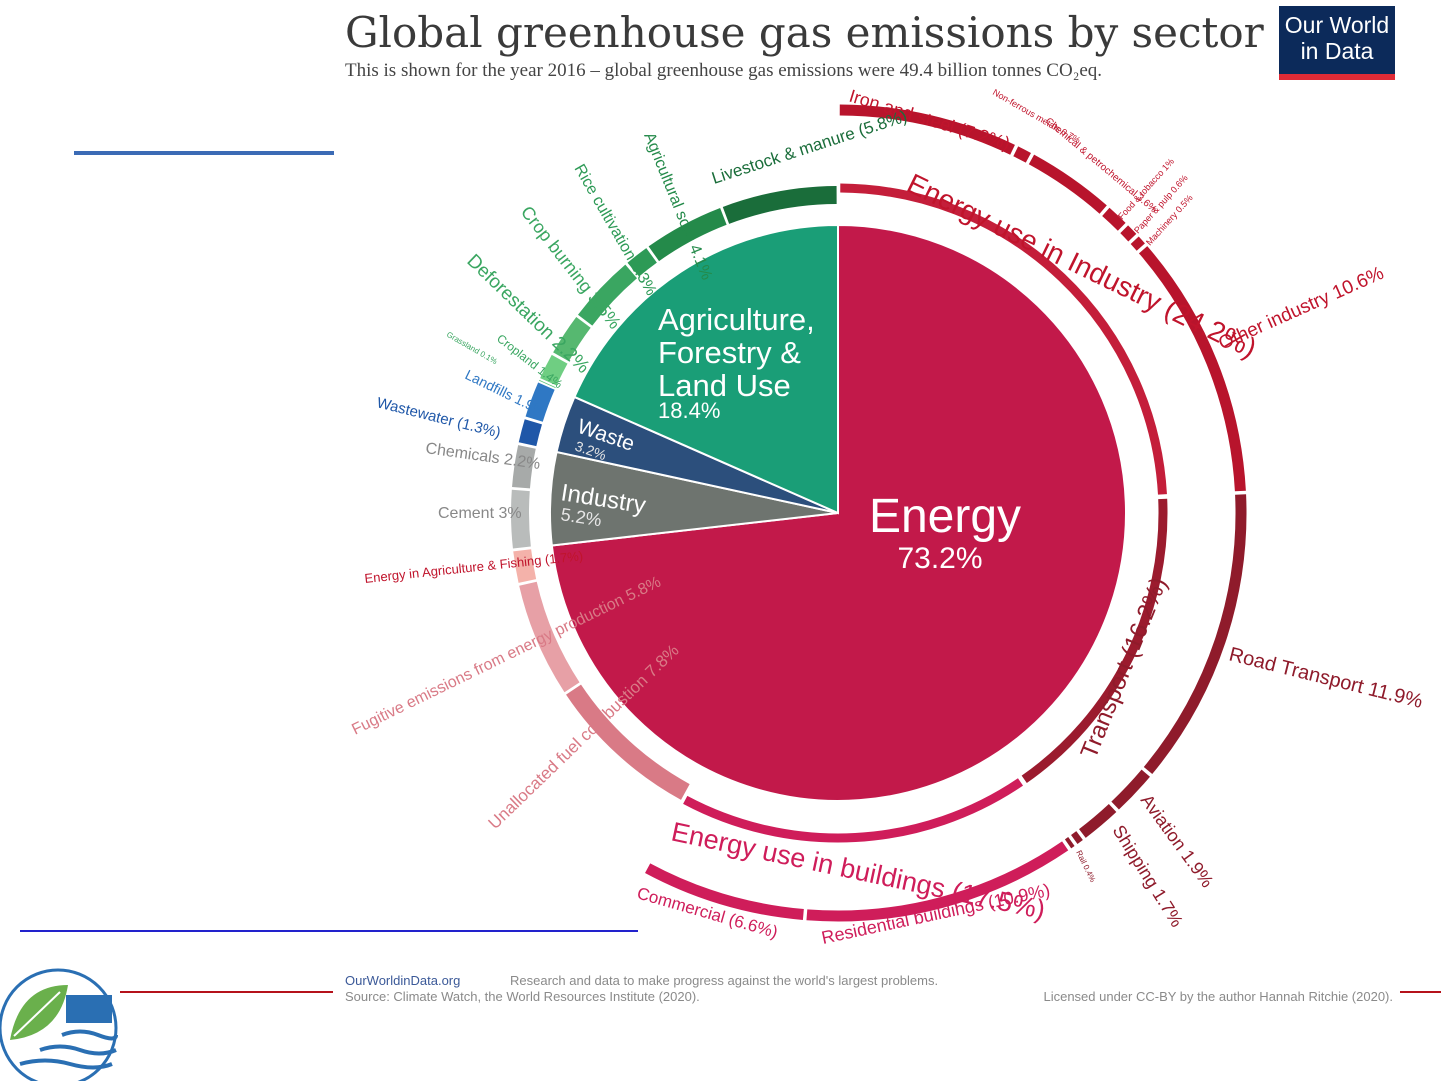 Image resolution: width=1441 pixels, height=1081 pixels. What do you see at coordinates (1337, 25) in the screenshot?
I see `owid-logo-line1: Our World` at bounding box center [1337, 25].